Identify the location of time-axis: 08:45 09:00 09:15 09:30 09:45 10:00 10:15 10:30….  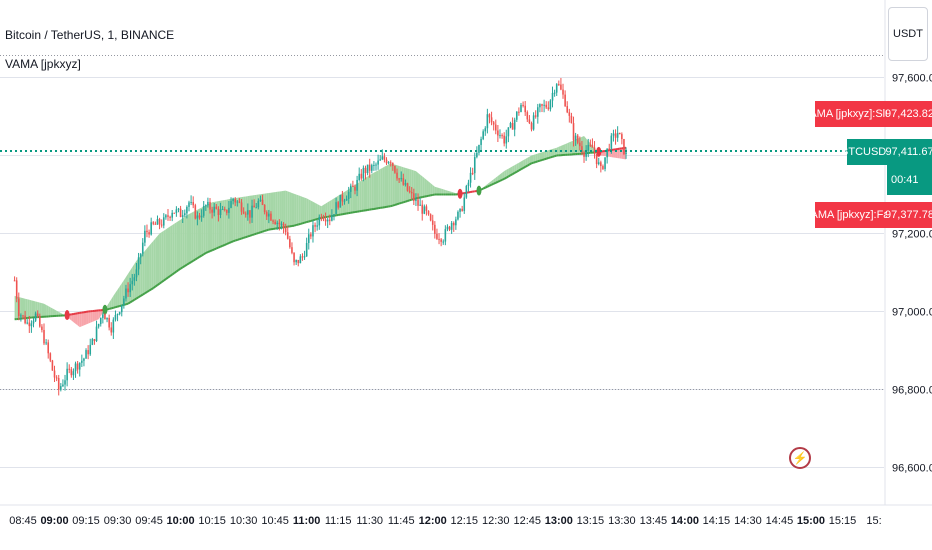
(466, 515).